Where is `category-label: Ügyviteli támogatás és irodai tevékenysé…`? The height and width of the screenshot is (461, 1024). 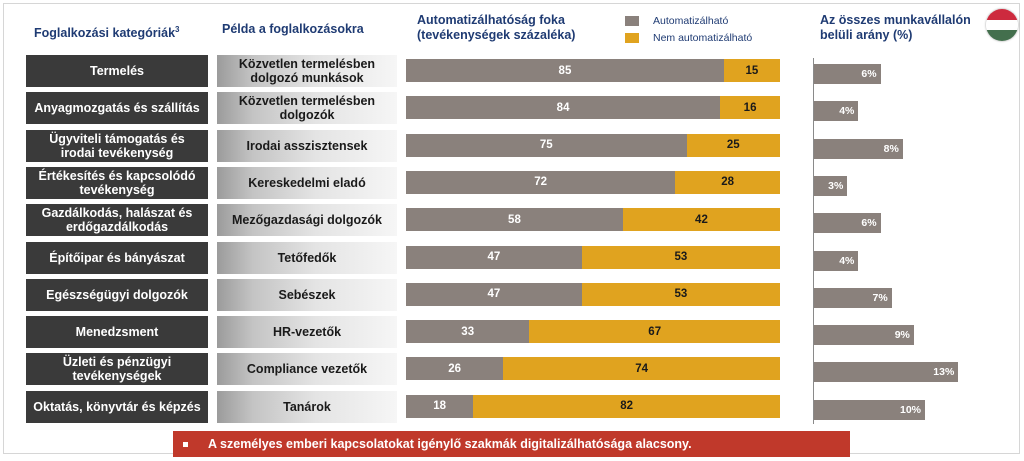
category-label: Ügyviteli támogatás és irodai tevékenysé… is located at coordinates (117, 145).